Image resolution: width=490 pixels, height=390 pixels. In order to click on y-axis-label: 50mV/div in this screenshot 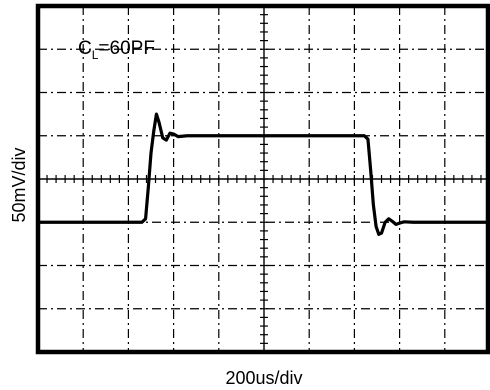, I will do `click(19, 184)`.